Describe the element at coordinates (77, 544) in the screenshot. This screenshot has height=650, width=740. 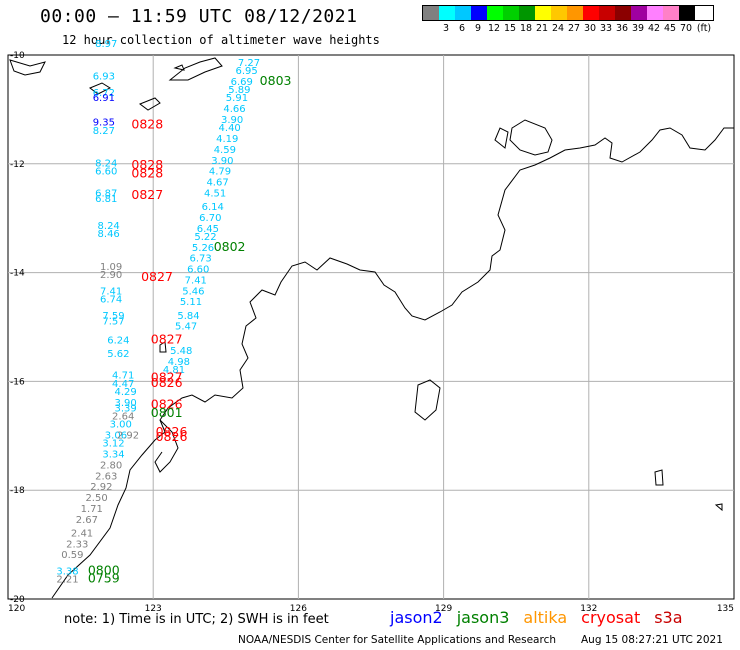
I see `wave-height-label: 2.33` at that location.